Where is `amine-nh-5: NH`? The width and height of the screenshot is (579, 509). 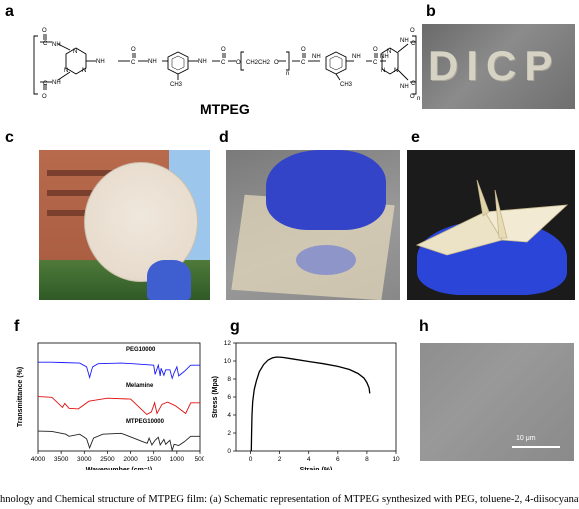 amine-nh-5: NH is located at coordinates (356, 57).